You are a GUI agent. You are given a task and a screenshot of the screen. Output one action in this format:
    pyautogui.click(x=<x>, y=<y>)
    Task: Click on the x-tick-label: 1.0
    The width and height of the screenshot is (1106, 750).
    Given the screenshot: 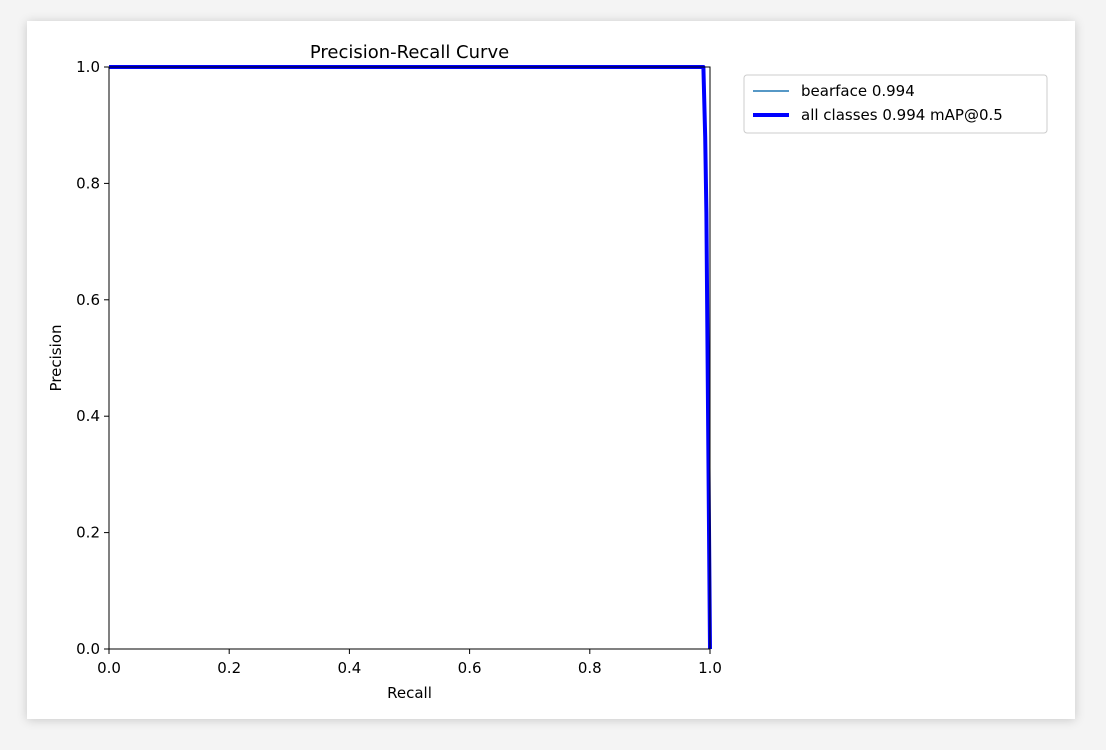 What is the action you would take?
    pyautogui.click(x=710, y=668)
    